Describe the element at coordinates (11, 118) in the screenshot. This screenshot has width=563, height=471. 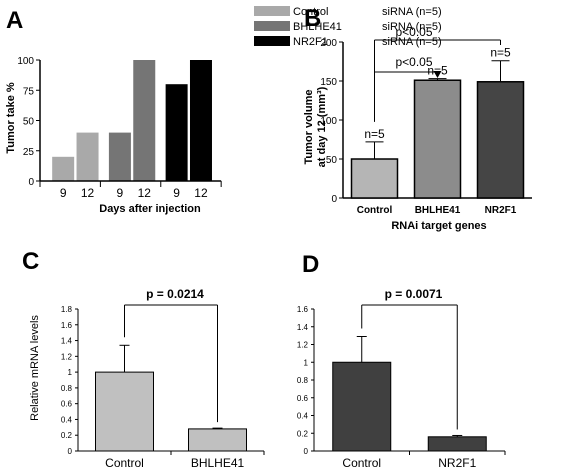
I see `panel-a-y-label: Tumor take %` at that location.